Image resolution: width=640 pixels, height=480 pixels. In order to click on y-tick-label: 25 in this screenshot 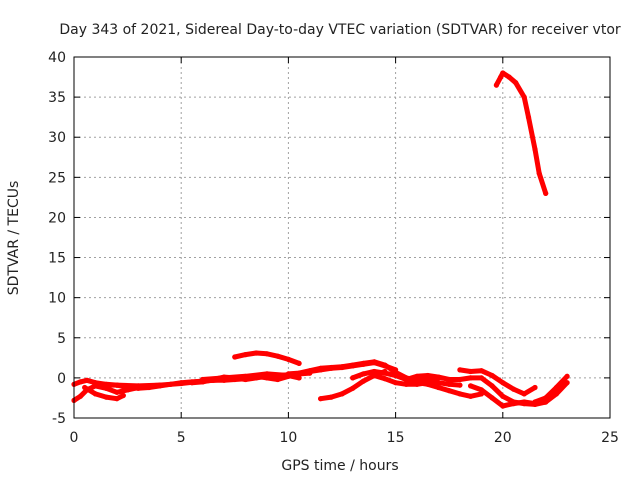, I will do `click(57, 178)`.